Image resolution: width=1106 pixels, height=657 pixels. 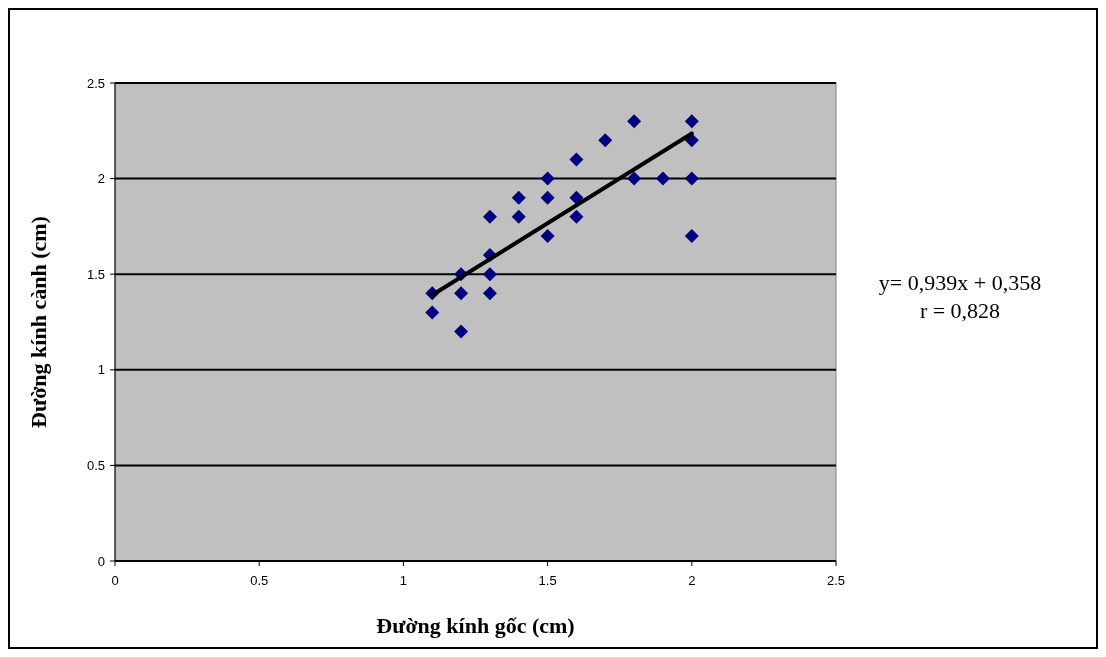 I want to click on y-tick-label: 0, so click(x=101, y=561).